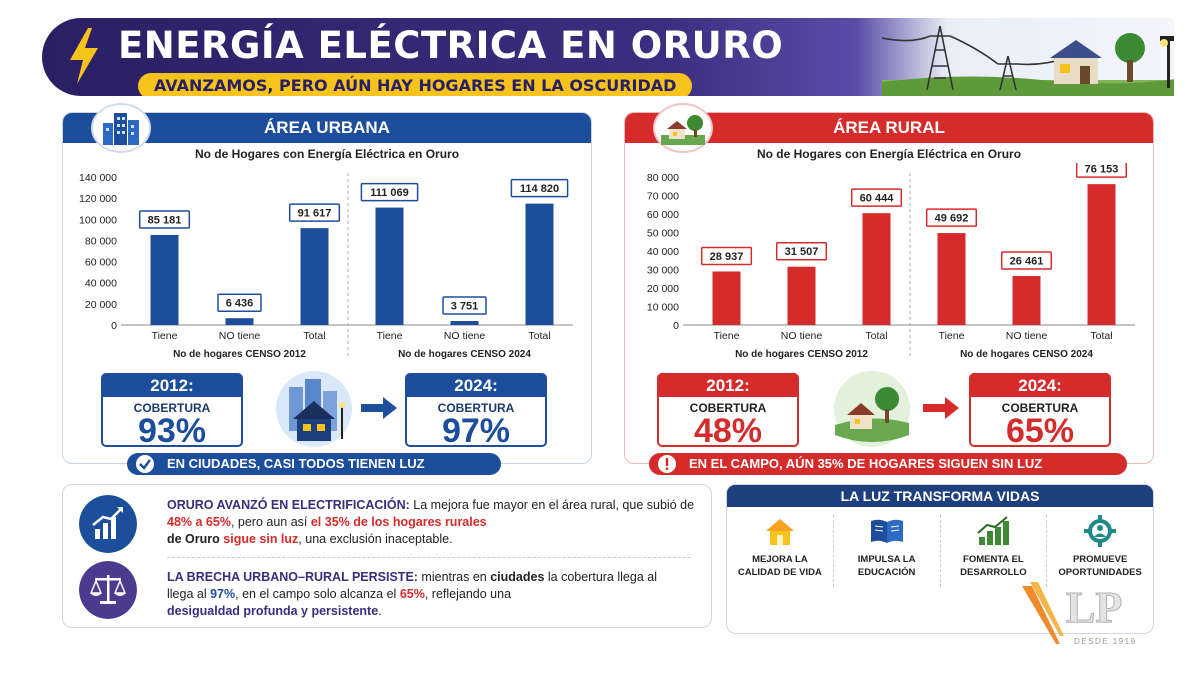  I want to click on rural-coverage-2024-label: COBERTURA, so click(1040, 408).